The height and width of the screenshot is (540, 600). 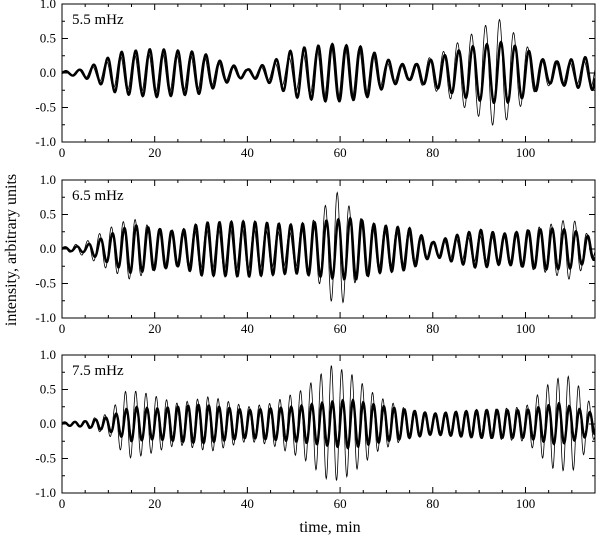 I want to click on panel-label: 5.5 mHz, so click(x=98, y=20).